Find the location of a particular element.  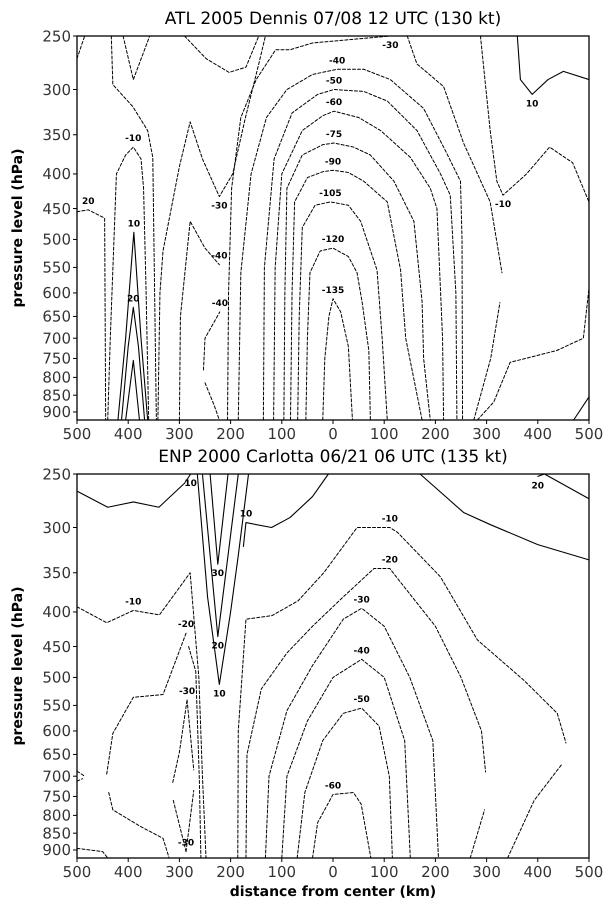

annotation: -120 is located at coordinates (333, 240).